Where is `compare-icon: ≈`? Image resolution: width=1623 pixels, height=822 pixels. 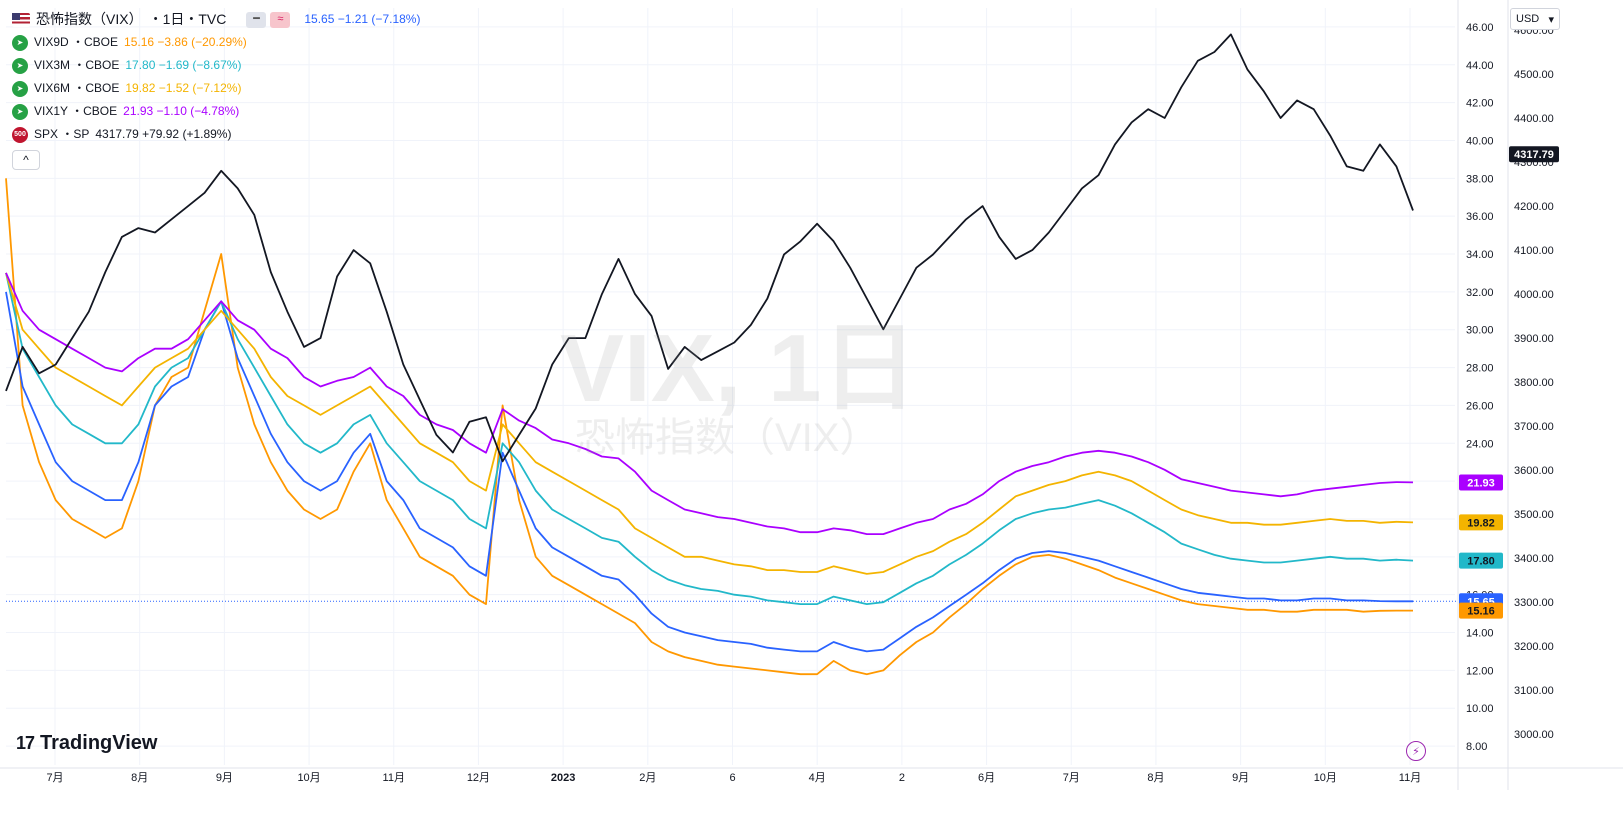 compare-icon: ≈ is located at coordinates (280, 19).